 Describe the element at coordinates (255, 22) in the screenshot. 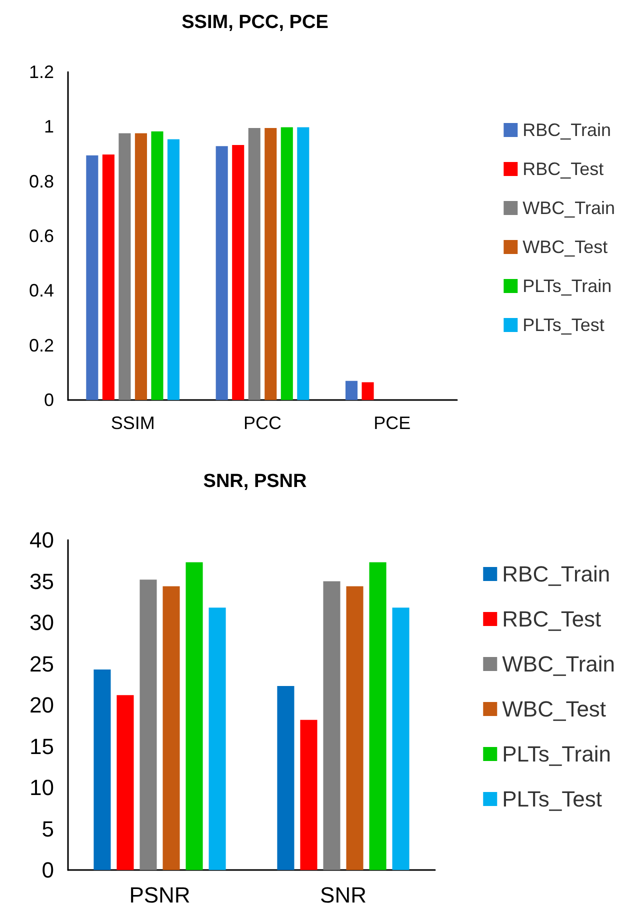

I see `chart-title: SSIM, PCC, PCE` at that location.